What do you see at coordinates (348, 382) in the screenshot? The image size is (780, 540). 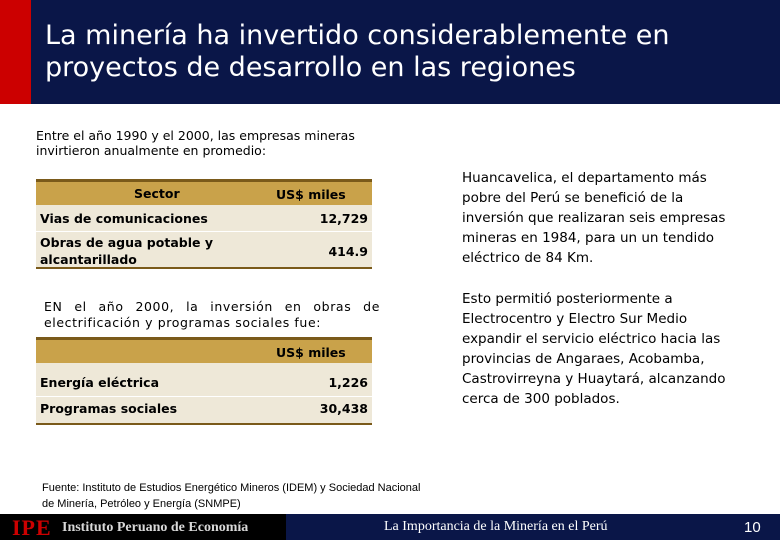 I see `table-row-value: 1,226` at bounding box center [348, 382].